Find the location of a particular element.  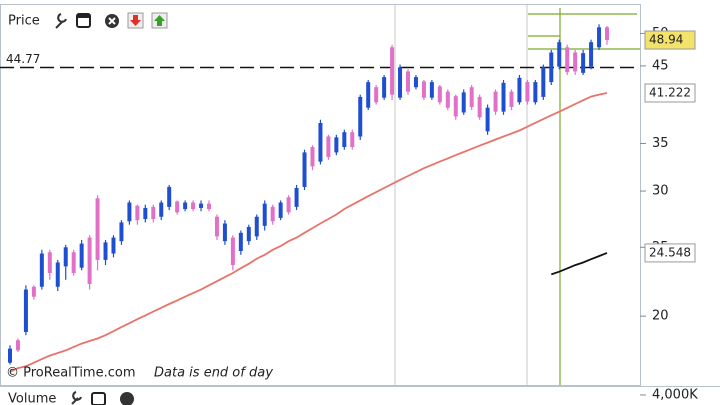

volume-tick-label: 4,000K is located at coordinates (675, 395).